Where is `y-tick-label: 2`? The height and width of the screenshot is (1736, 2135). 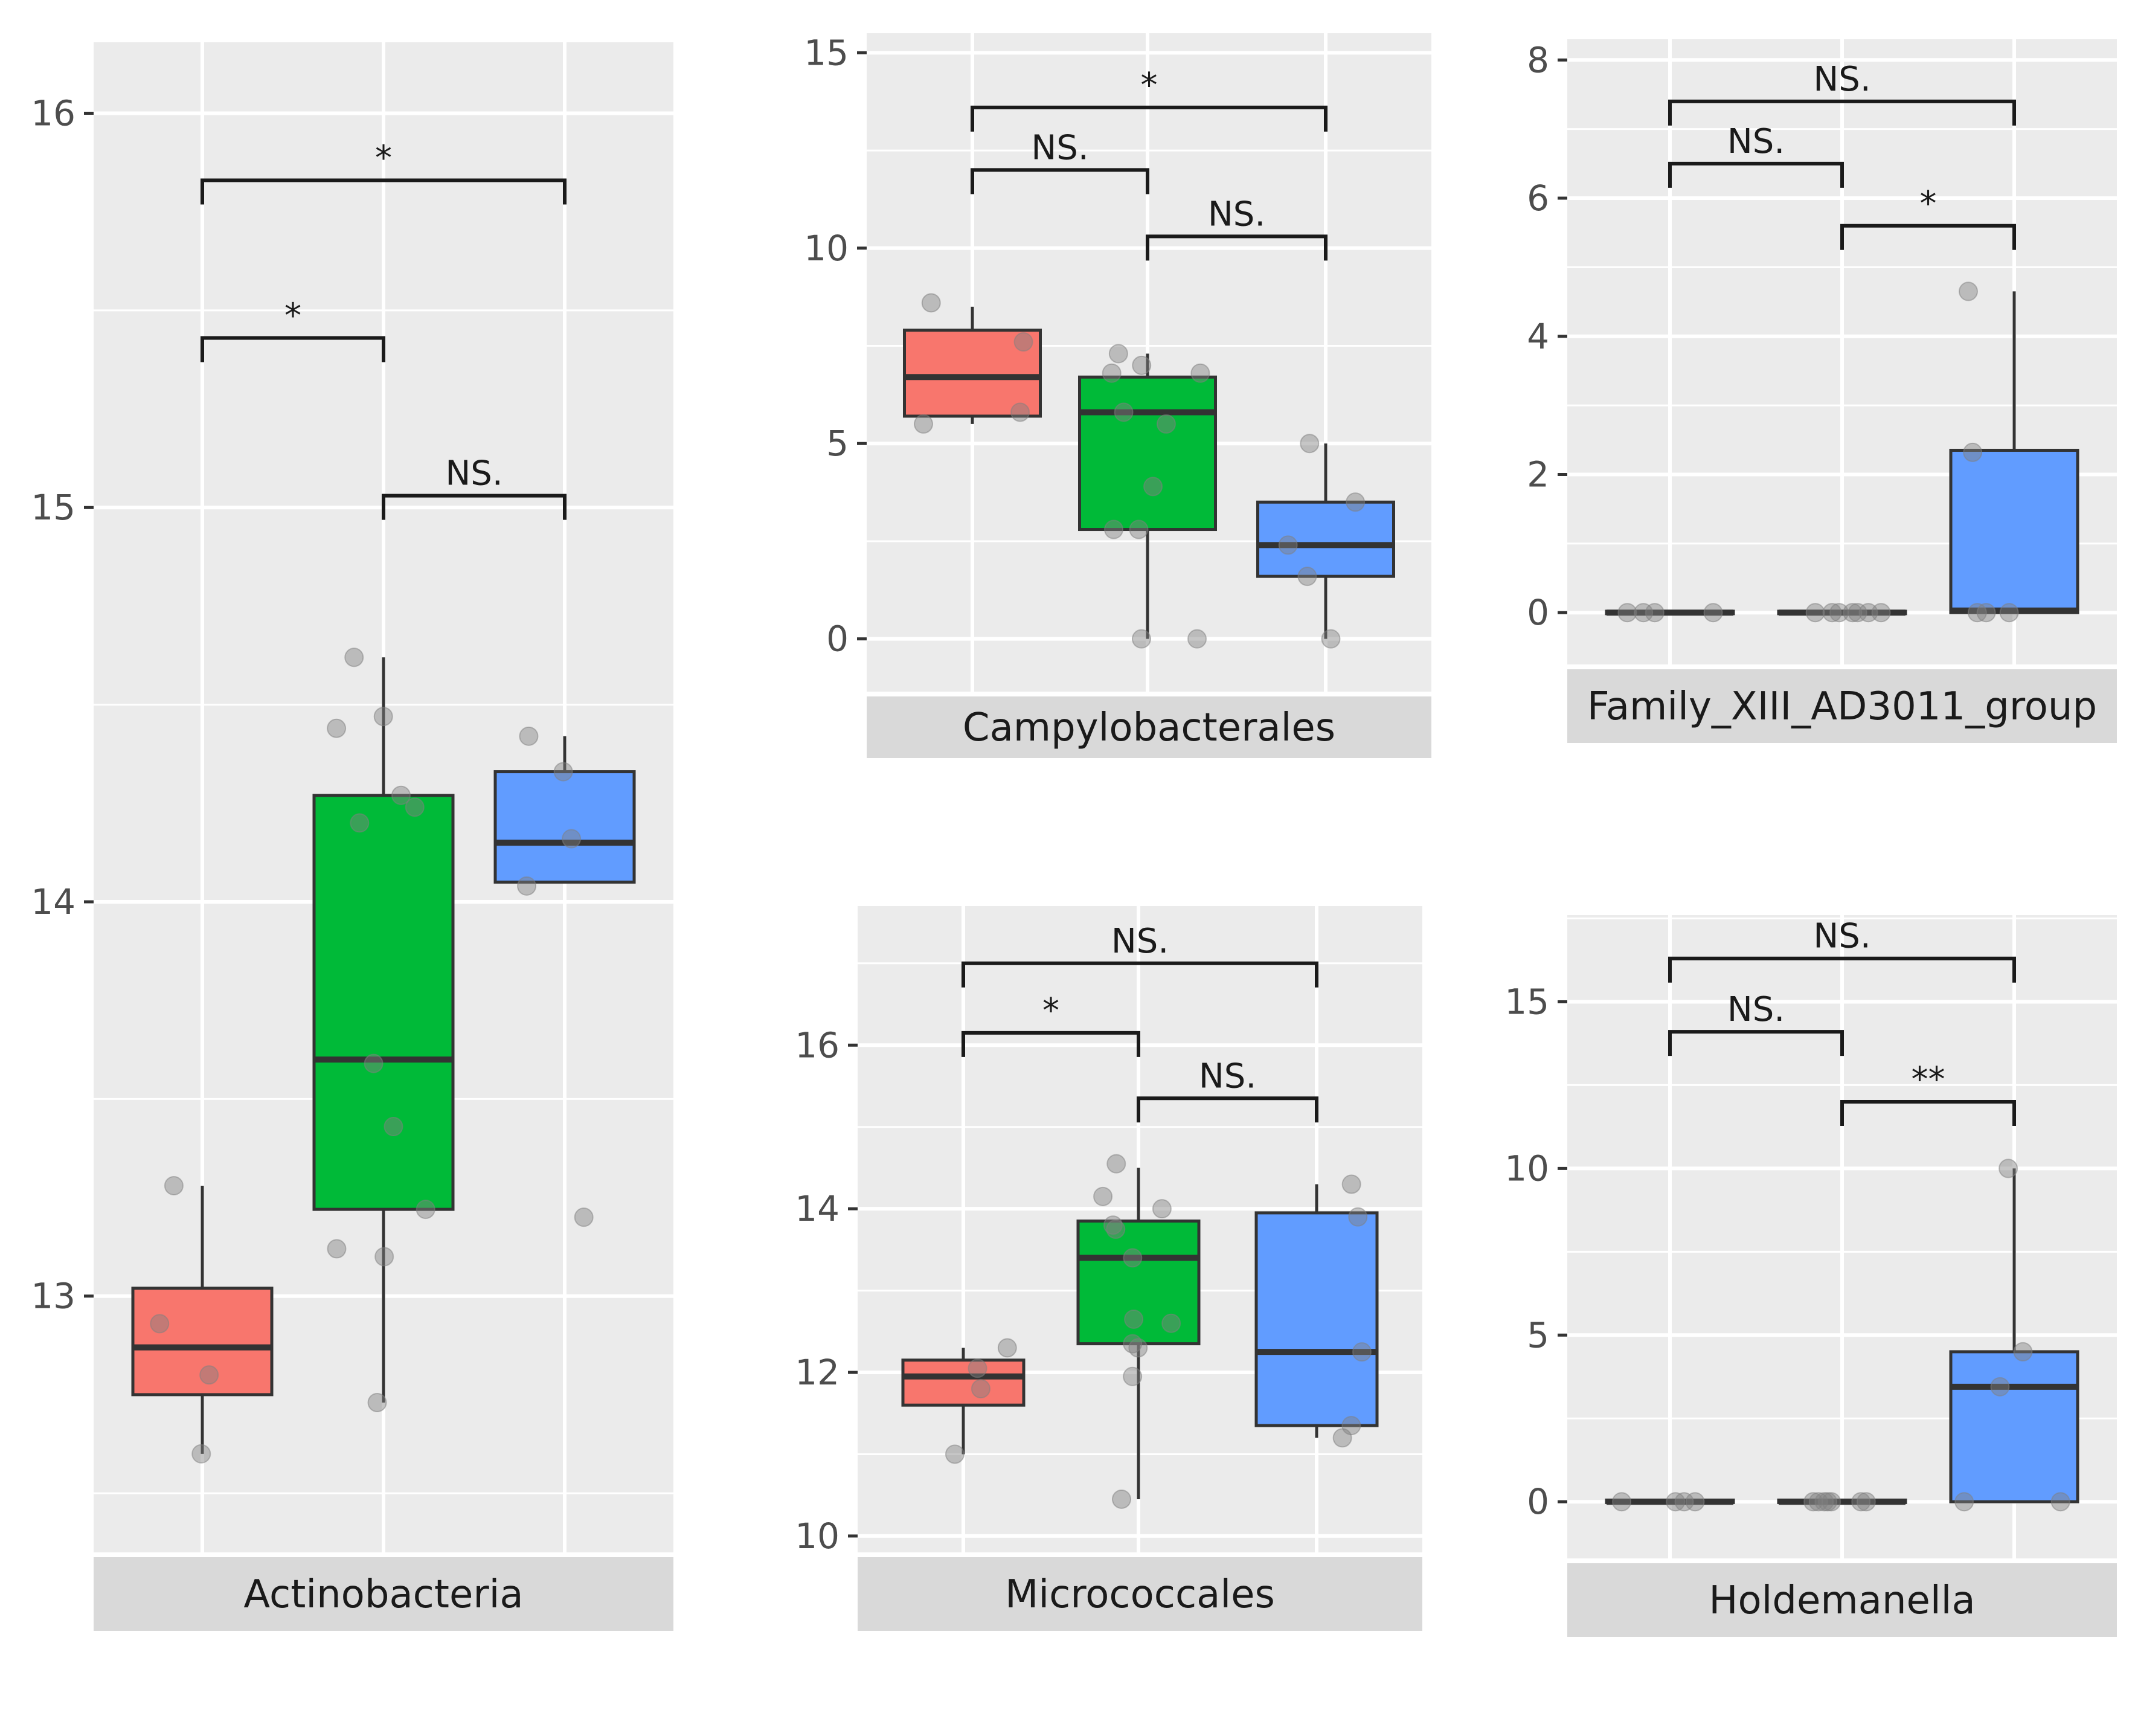 y-tick-label: 2 is located at coordinates (1538, 474).